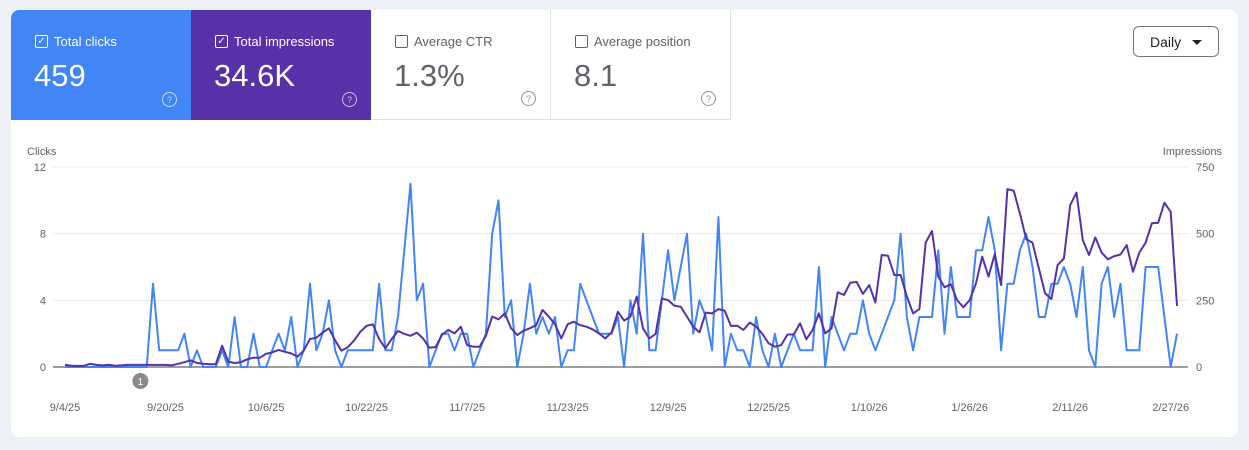  I want to click on metric-value: 459, so click(60, 75).